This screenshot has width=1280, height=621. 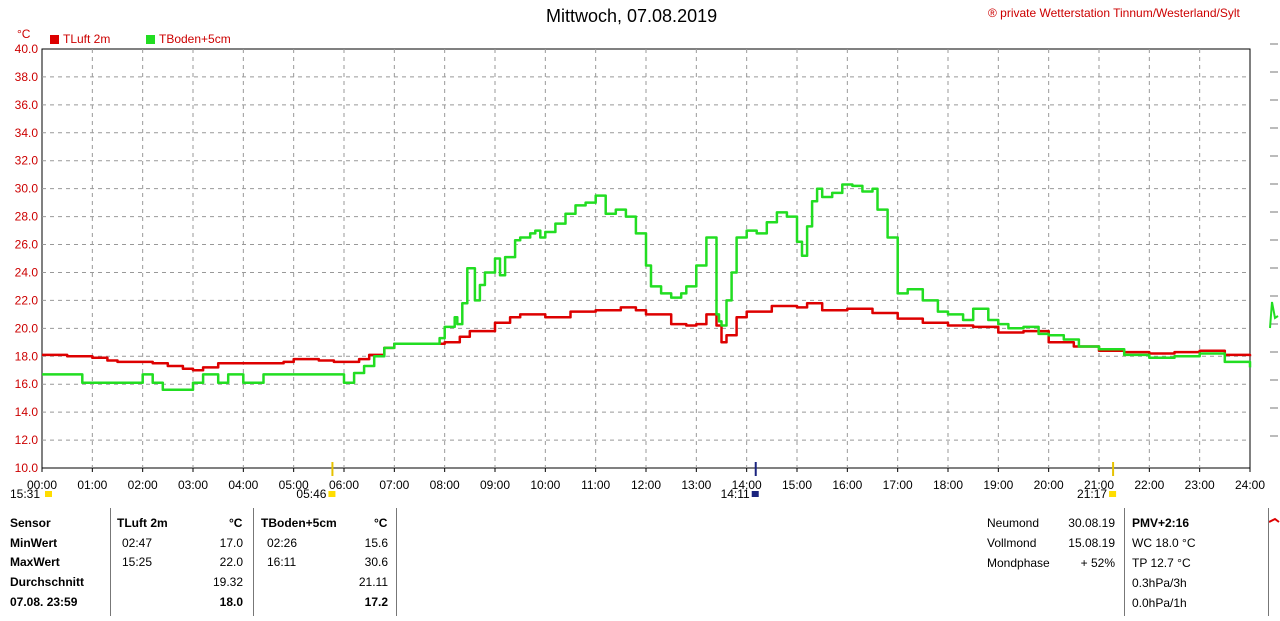 I want to click on legend-item-tluft: TLuft 2m, so click(x=80, y=39).